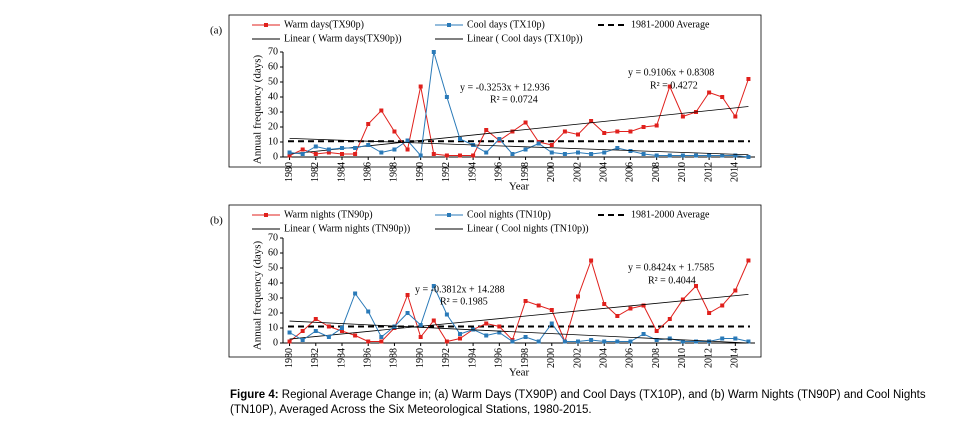  I want to click on y-tick-label: 0, so click(275, 156).